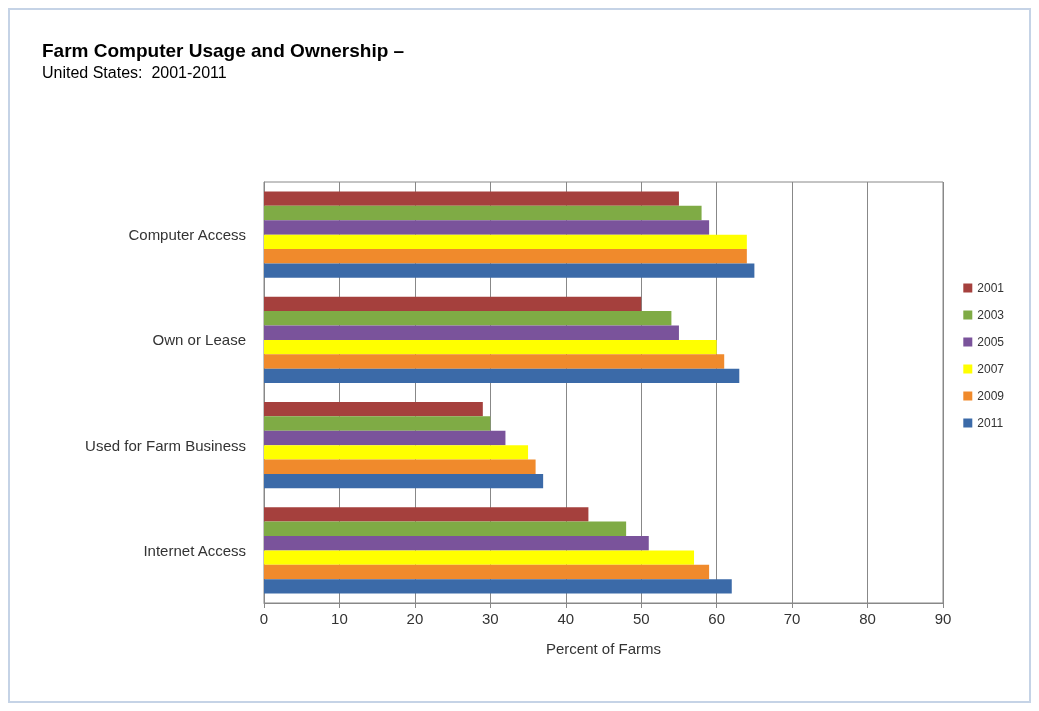 This screenshot has height=711, width=1039. Describe the element at coordinates (991, 396) in the screenshot. I see `legend-label: 2009` at that location.